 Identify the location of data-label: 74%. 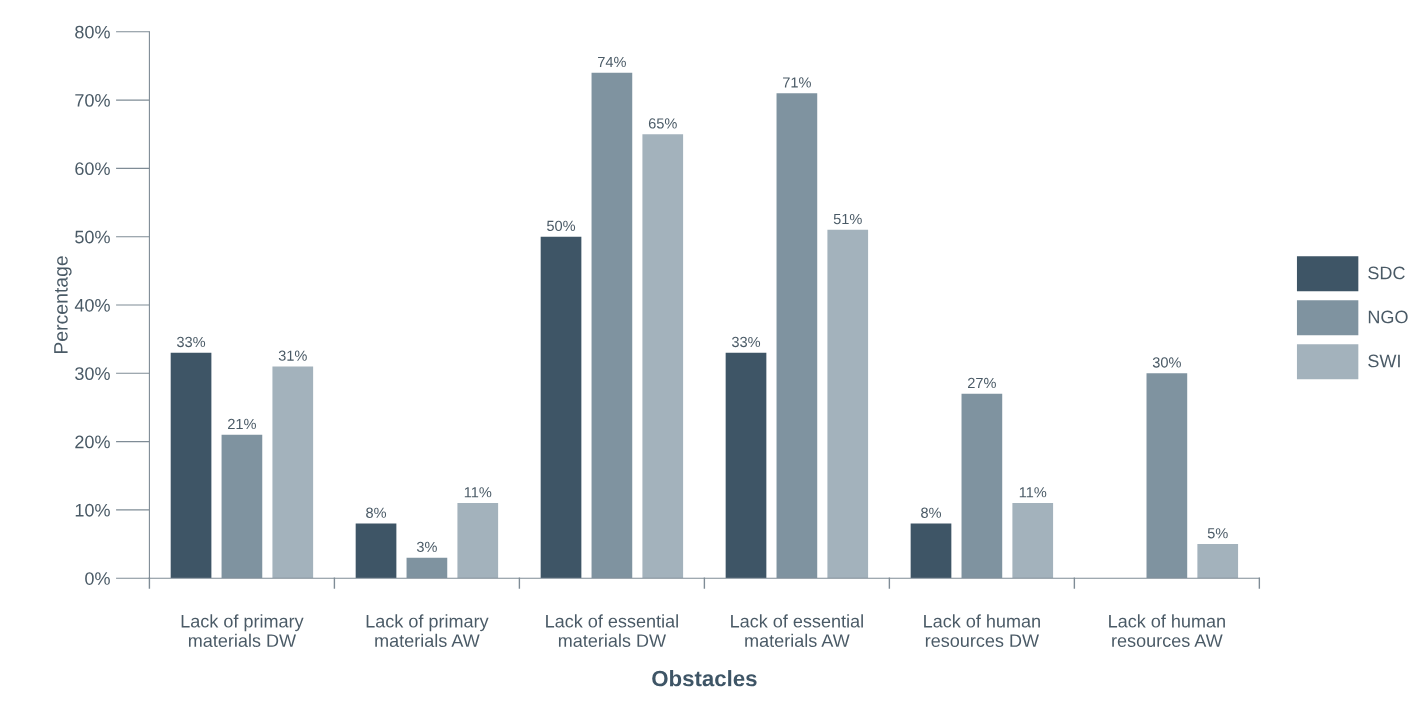
(612, 62).